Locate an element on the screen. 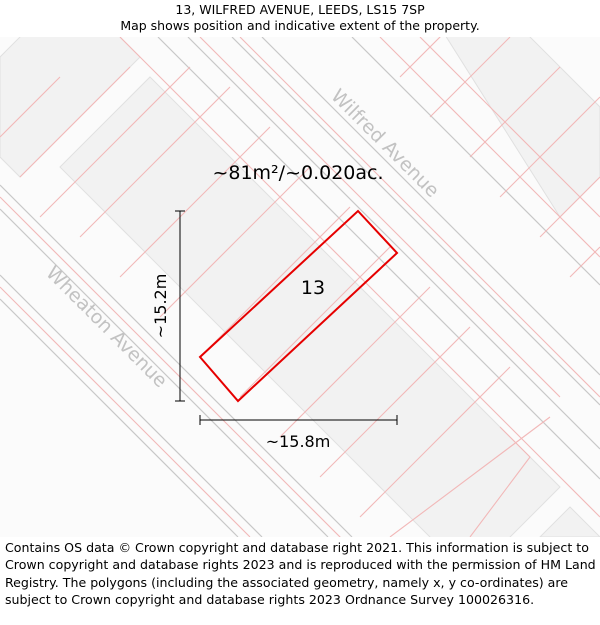  height-dimension is located at coordinates (180, 306).